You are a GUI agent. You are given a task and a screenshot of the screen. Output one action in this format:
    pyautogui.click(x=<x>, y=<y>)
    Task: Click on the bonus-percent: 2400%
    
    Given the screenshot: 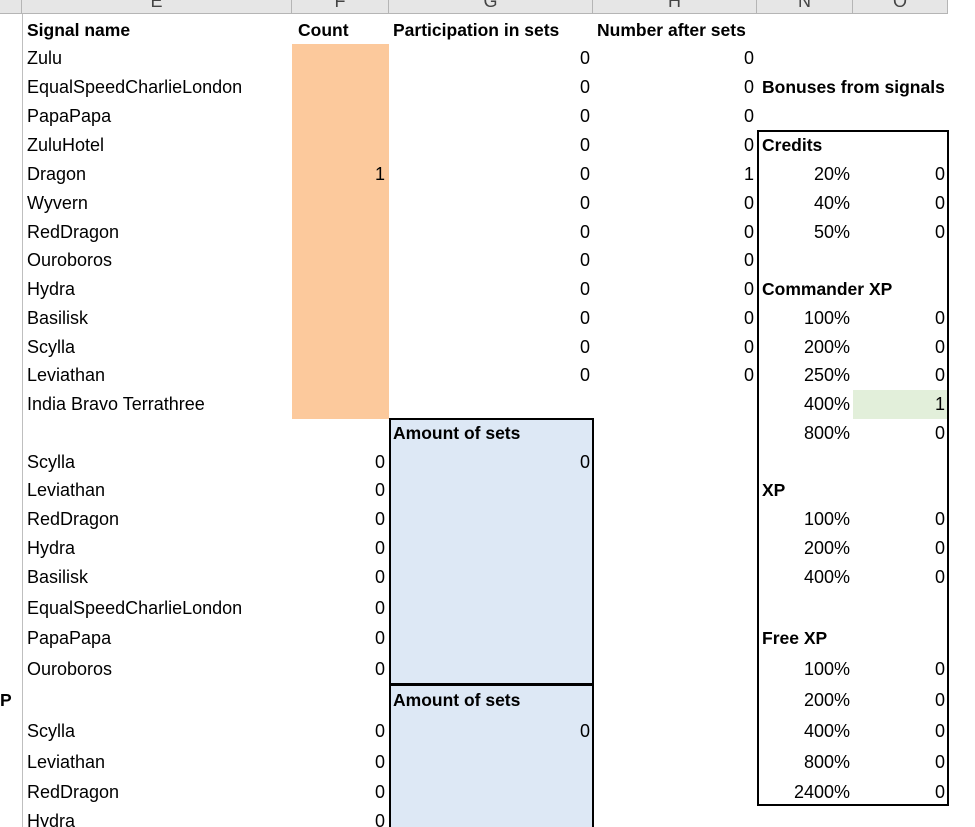 What is the action you would take?
    pyautogui.click(x=821, y=792)
    